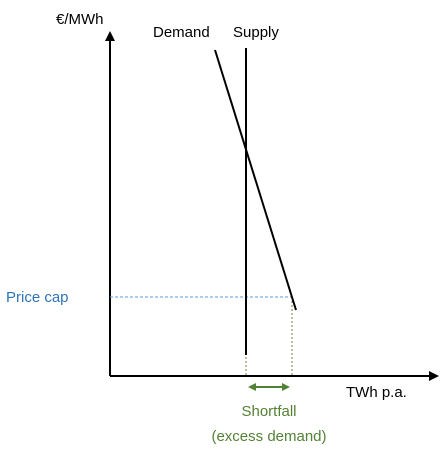  What do you see at coordinates (255, 180) in the screenshot?
I see `demand-curve` at bounding box center [255, 180].